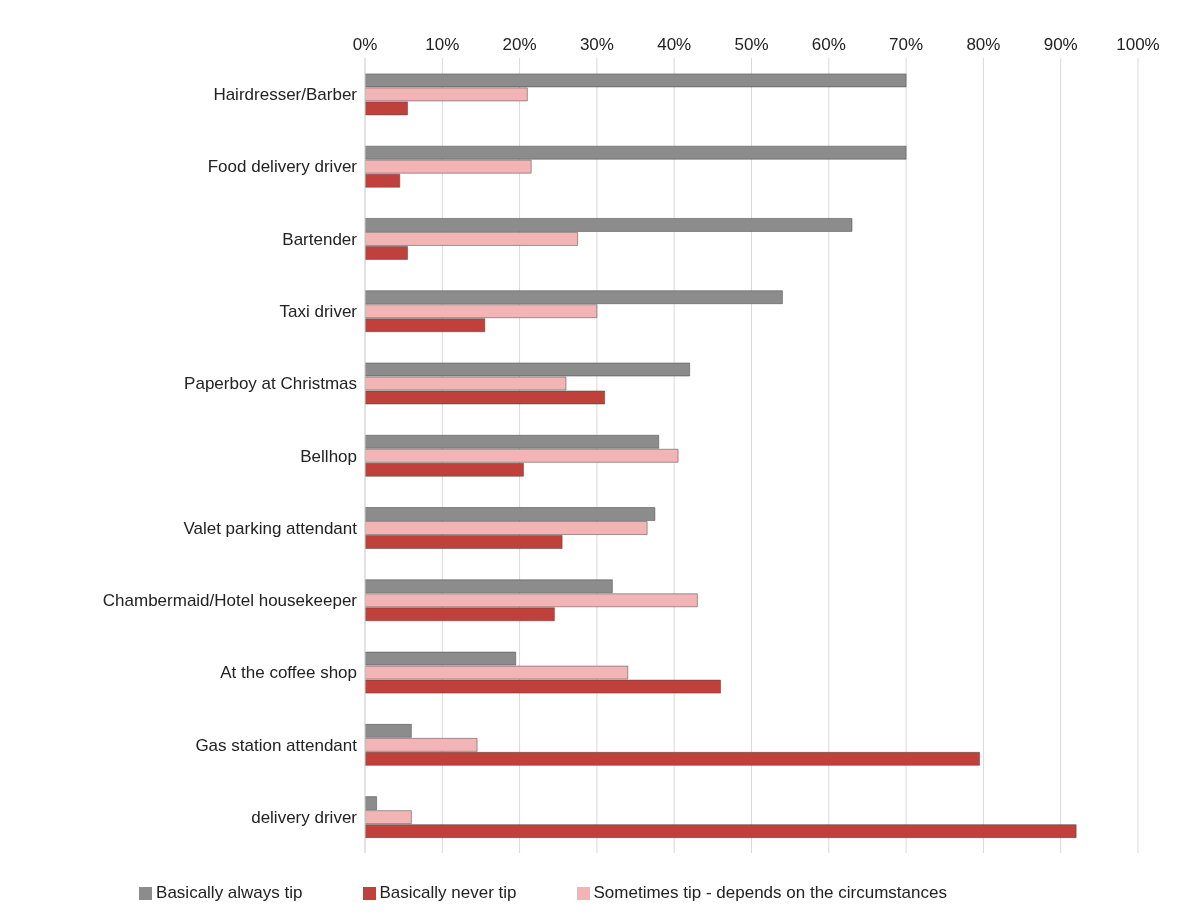 The width and height of the screenshot is (1177, 924). Describe the element at coordinates (442, 44) in the screenshot. I see `x-tick-label: 10%` at that location.